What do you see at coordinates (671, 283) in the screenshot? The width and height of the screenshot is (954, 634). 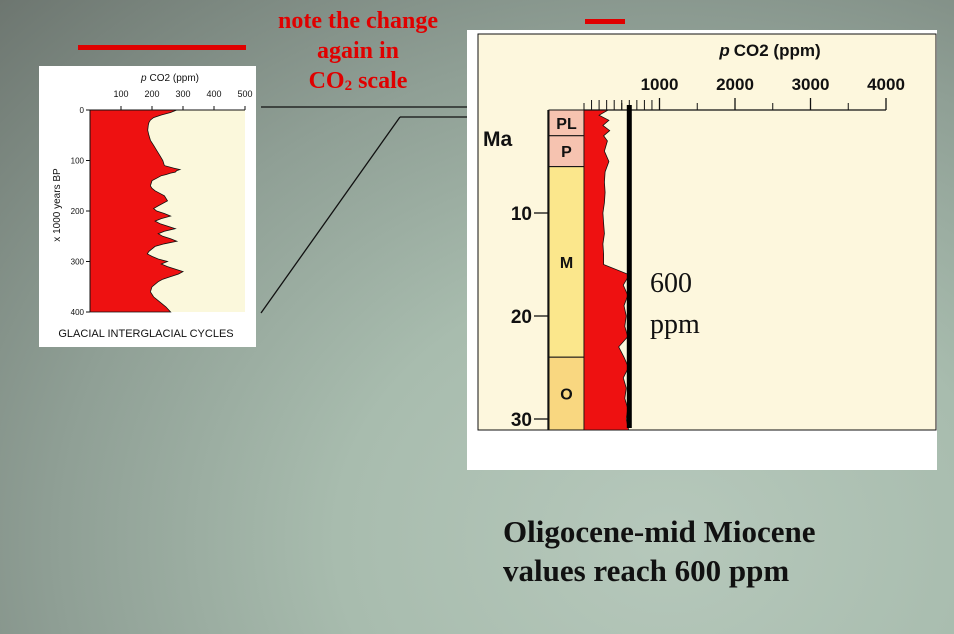 I see `600-ppm-annotation-value: 600` at bounding box center [671, 283].